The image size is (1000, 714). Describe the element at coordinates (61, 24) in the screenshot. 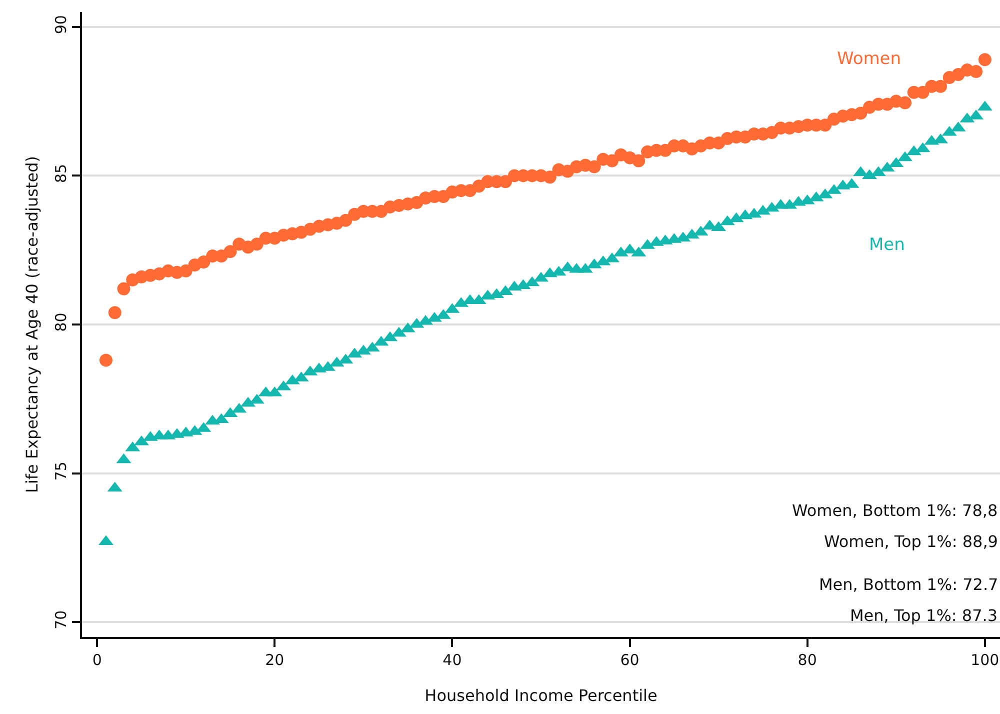

I see `y-tick-label: 90` at that location.